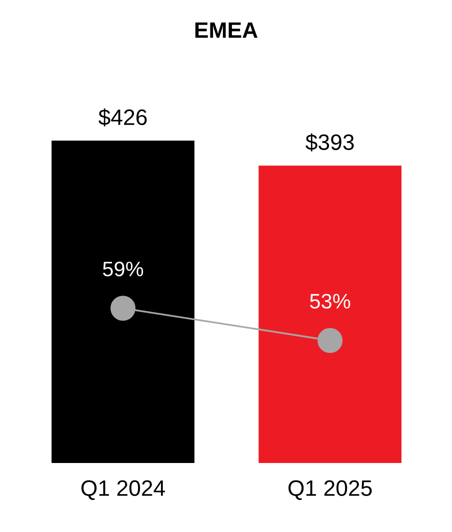 This screenshot has height=532, width=452. I want to click on x-tick-label: Q1 2024, so click(123, 490).